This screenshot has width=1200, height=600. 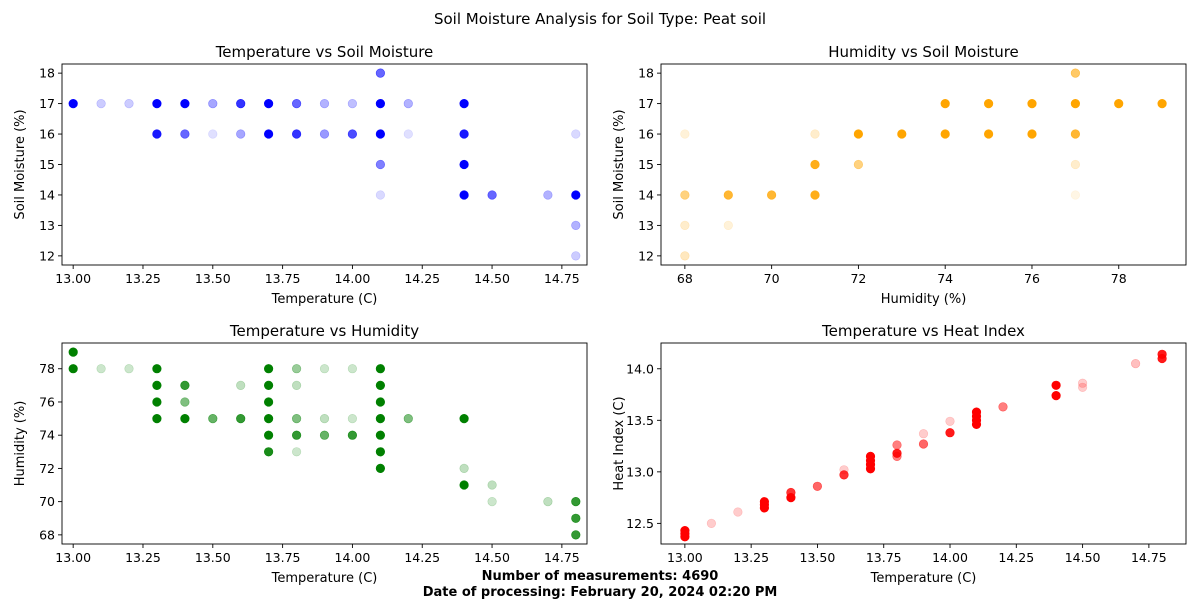 What do you see at coordinates (923, 52) in the screenshot?
I see `chart-title: Humidity vs Soil Moisture` at bounding box center [923, 52].